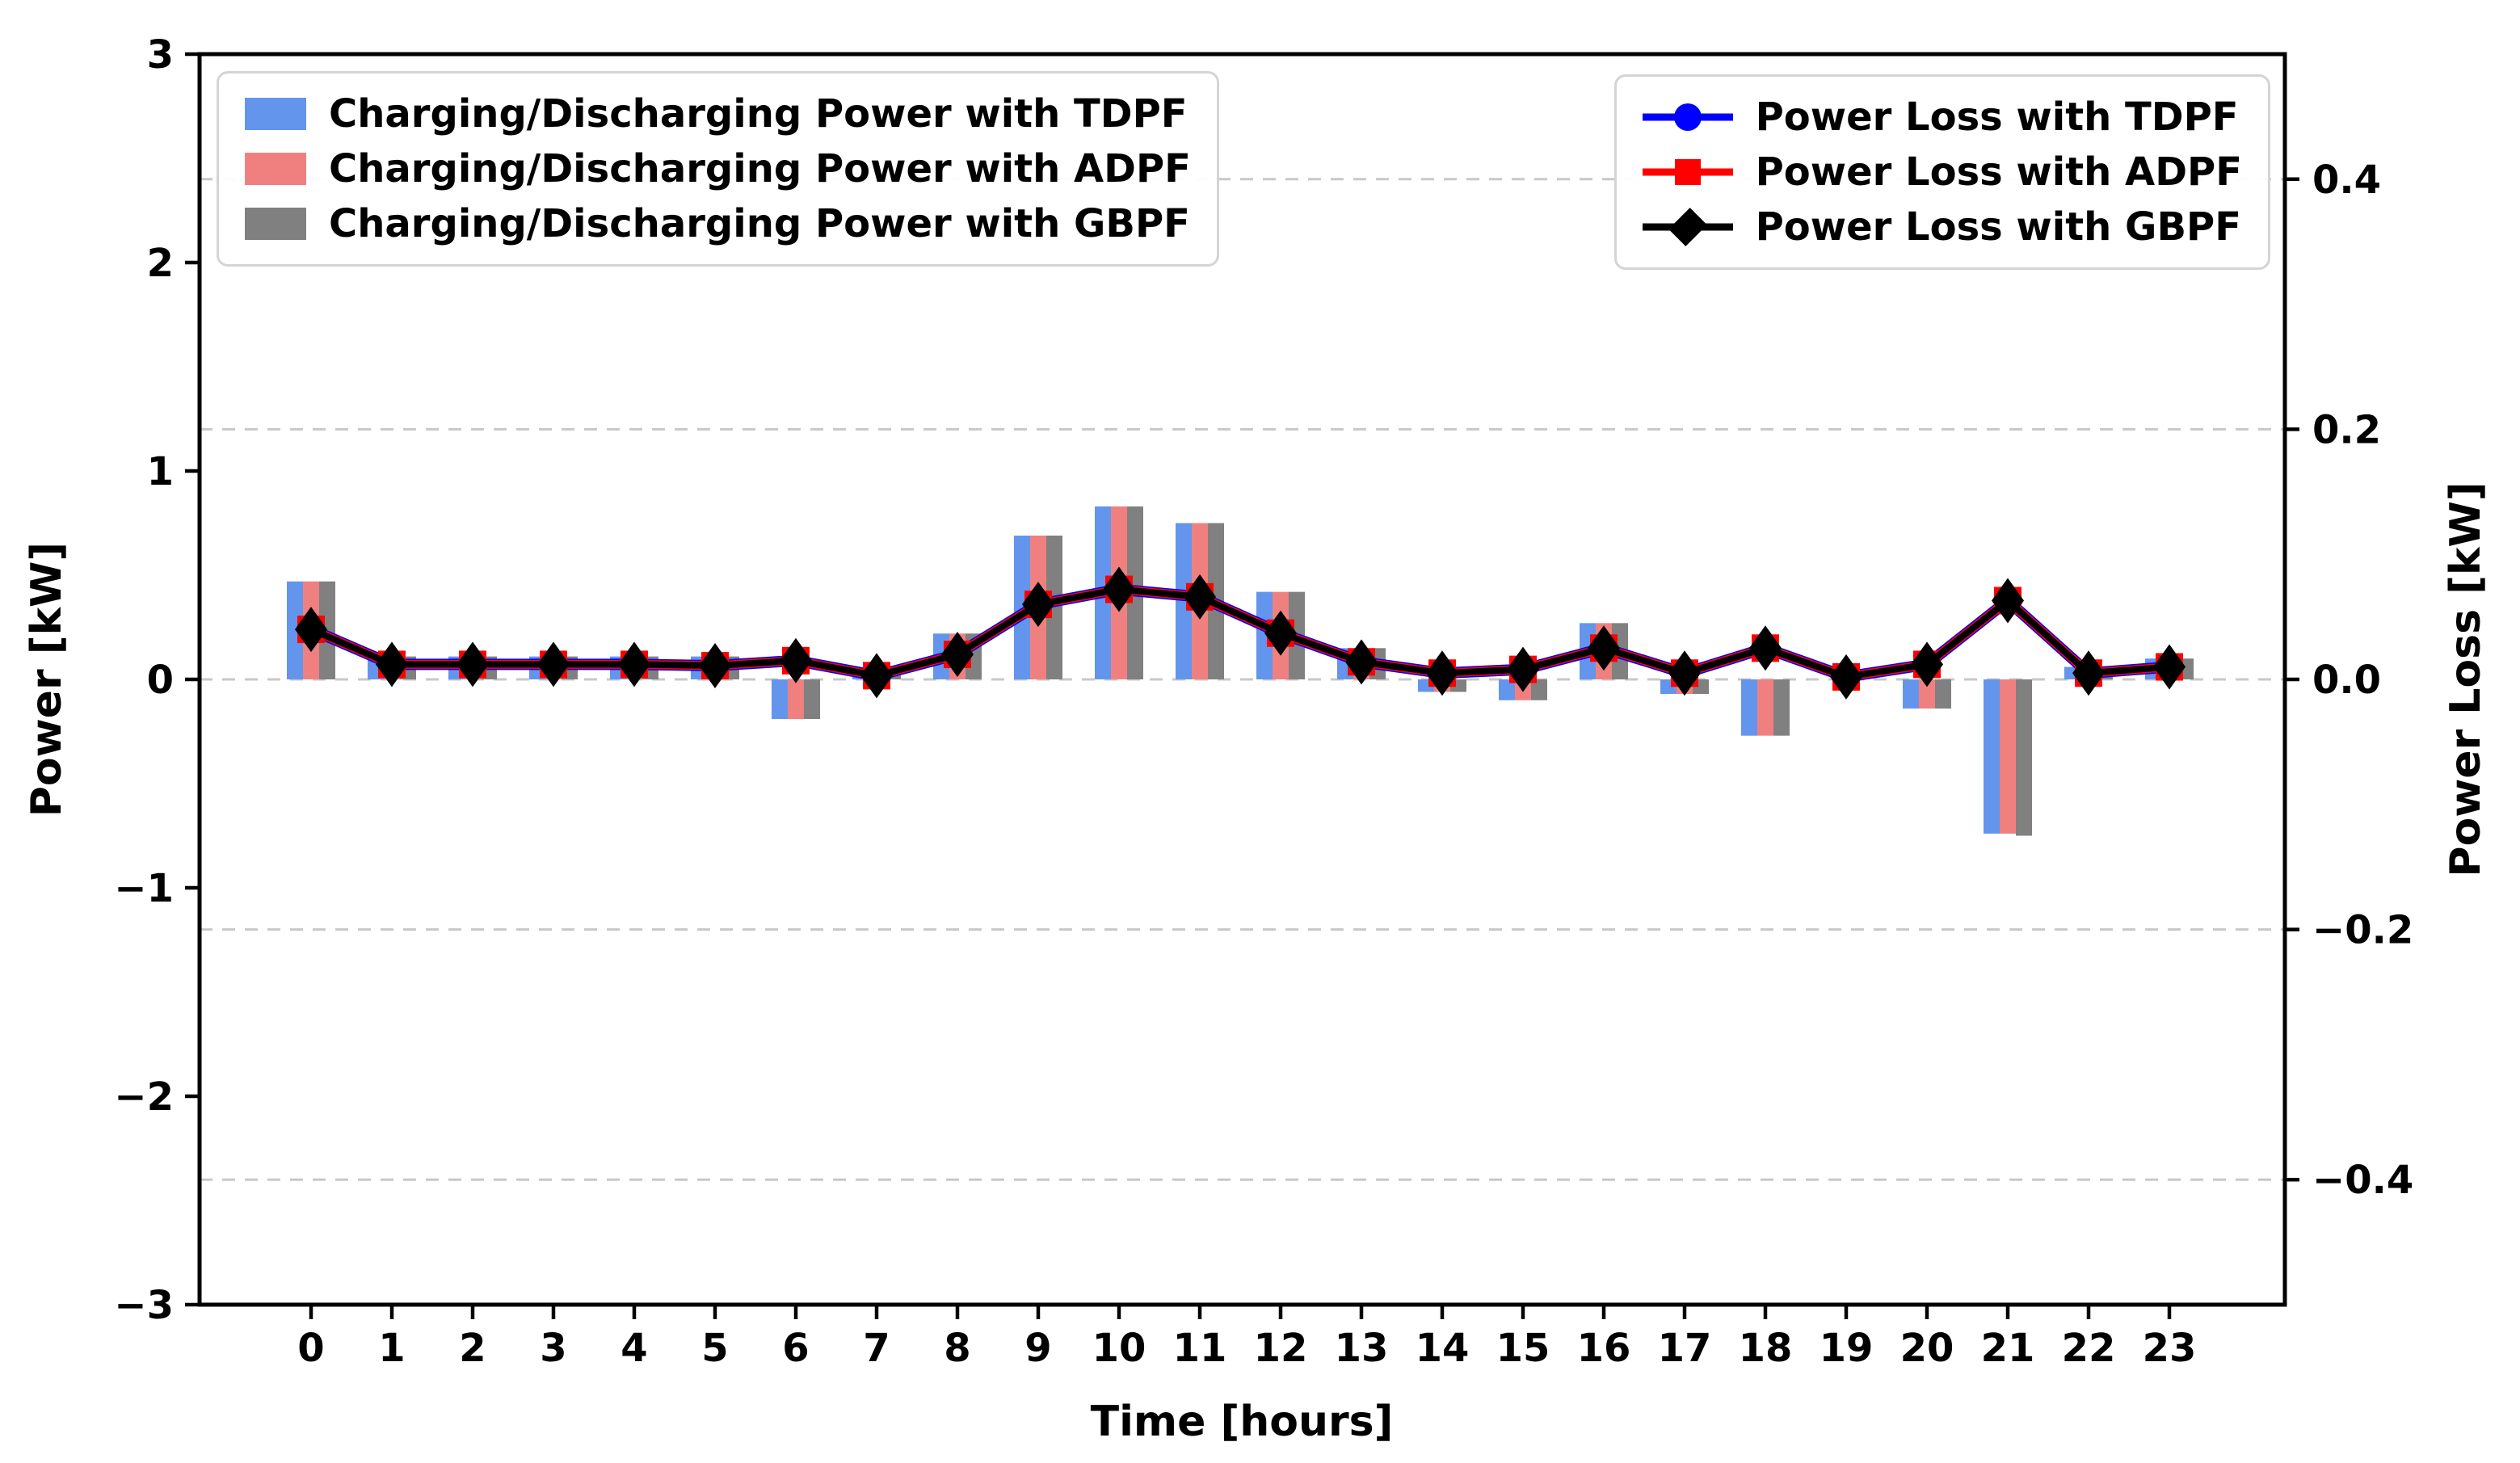  Describe the element at coordinates (758, 114) in the screenshot. I see `legend-label: Charging/Discharging Power with TDPF` at that location.